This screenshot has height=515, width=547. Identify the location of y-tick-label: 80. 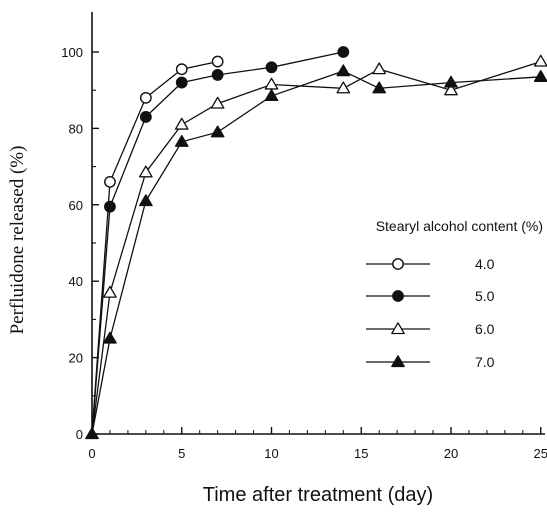
(76, 128).